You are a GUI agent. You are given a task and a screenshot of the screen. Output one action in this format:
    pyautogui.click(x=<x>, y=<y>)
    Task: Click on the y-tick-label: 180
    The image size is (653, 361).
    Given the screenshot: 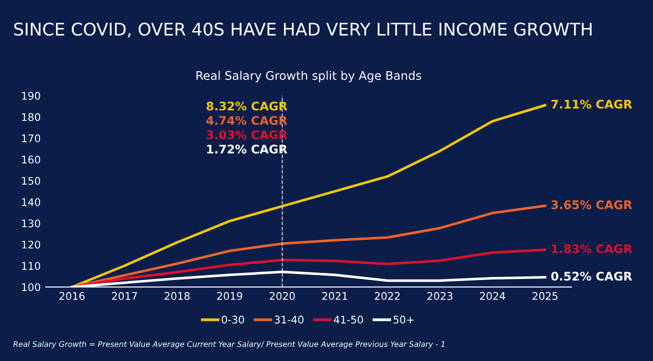 What is the action you would take?
    pyautogui.click(x=31, y=117)
    